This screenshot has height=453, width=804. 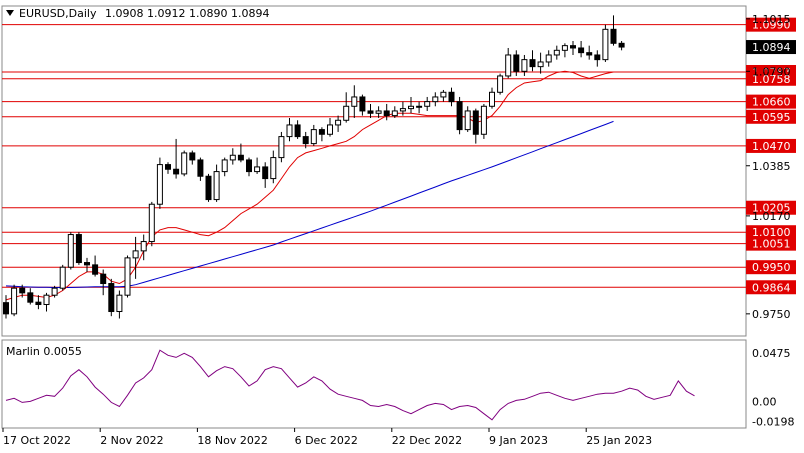 I want to click on level-label: 1.0660, so click(x=771, y=102).